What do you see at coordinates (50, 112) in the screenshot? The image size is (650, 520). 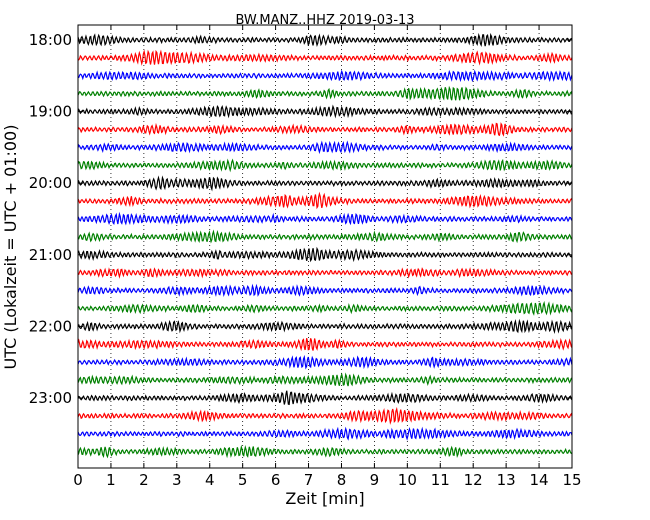 I see `y-tick-label: 19:00` at bounding box center [50, 112].